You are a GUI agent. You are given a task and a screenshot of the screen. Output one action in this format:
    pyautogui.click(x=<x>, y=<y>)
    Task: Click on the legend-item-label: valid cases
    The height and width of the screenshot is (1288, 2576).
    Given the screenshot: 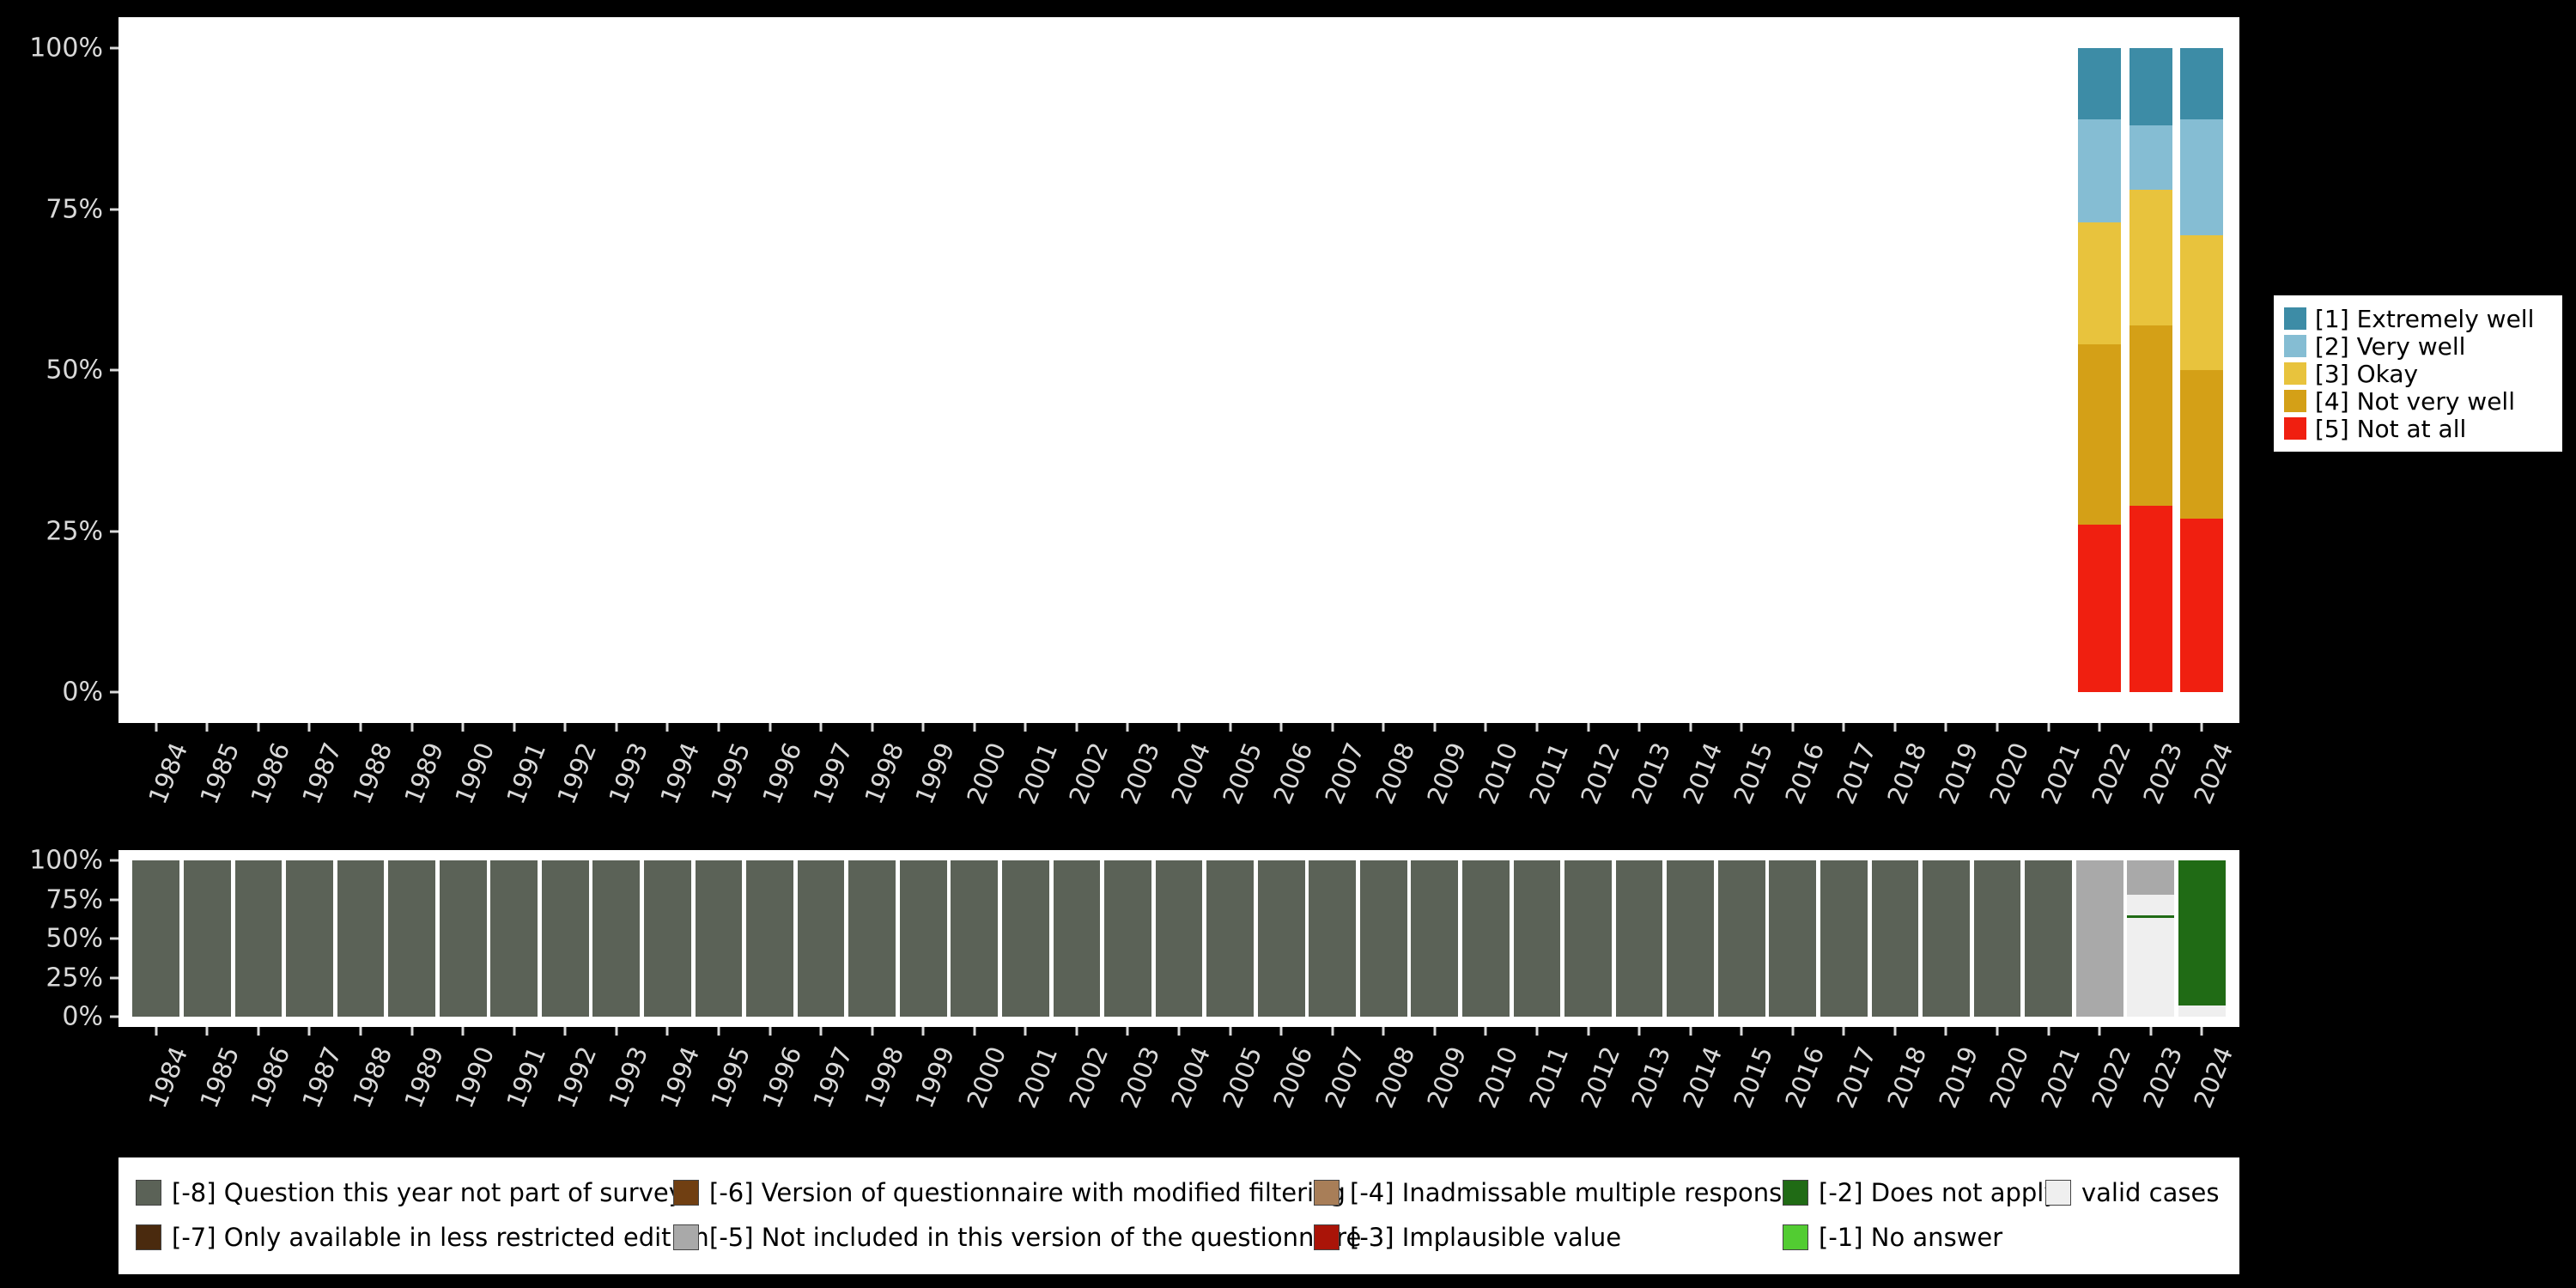 What is the action you would take?
    pyautogui.click(x=2150, y=1192)
    